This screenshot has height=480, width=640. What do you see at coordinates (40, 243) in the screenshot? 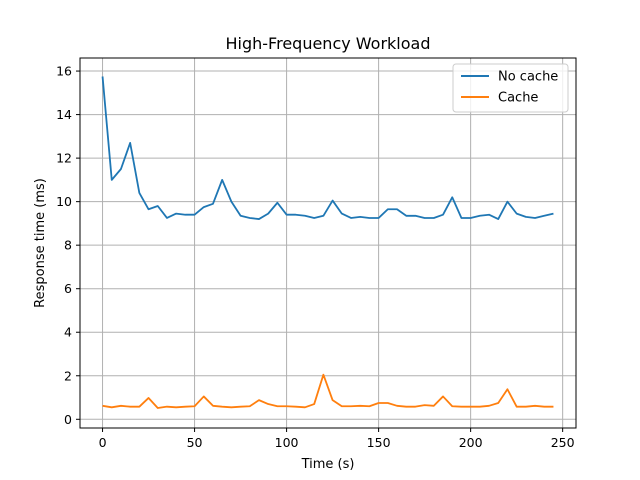
I see `y-axis-label: Response time (ms)` at bounding box center [40, 243].